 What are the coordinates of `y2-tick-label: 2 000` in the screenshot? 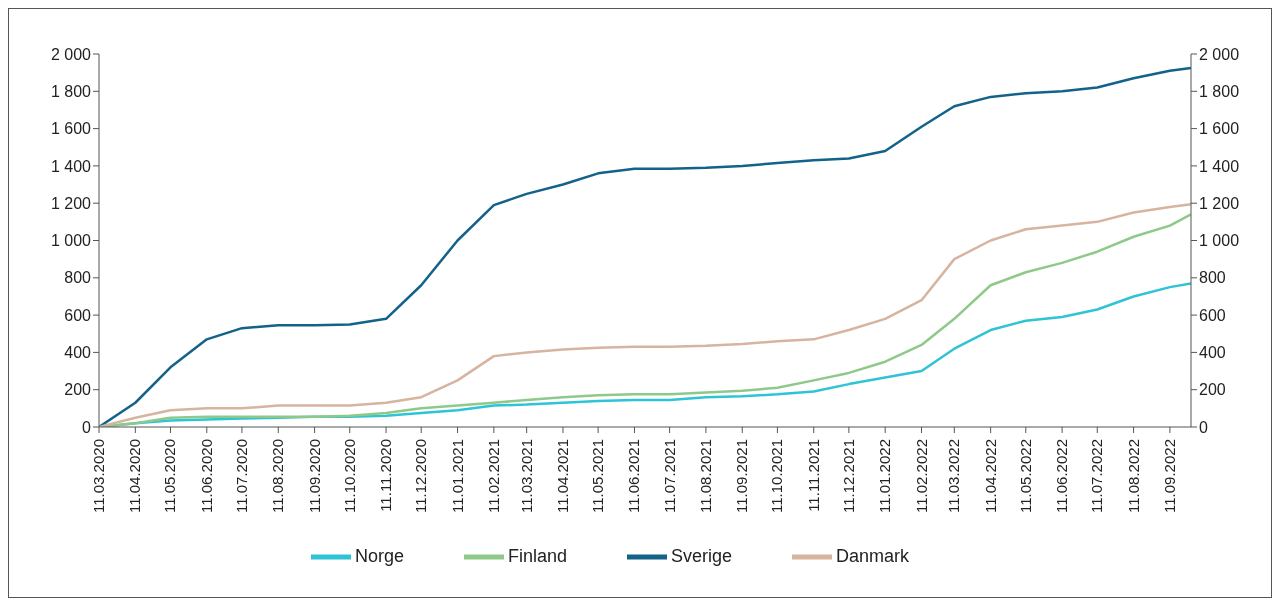 It's located at (1219, 54).